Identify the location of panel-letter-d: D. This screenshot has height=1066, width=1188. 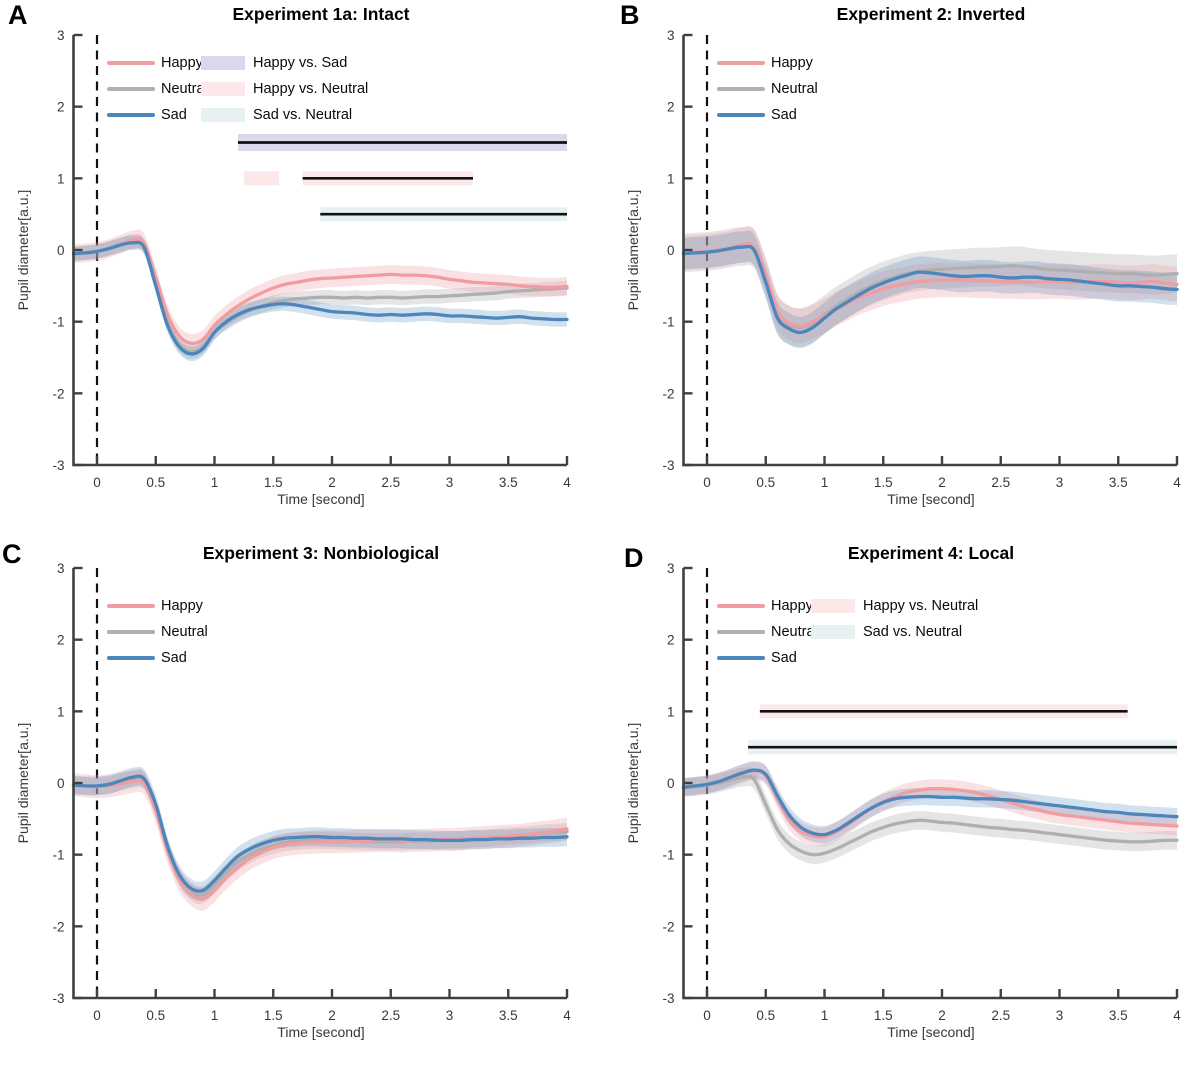
(634, 558).